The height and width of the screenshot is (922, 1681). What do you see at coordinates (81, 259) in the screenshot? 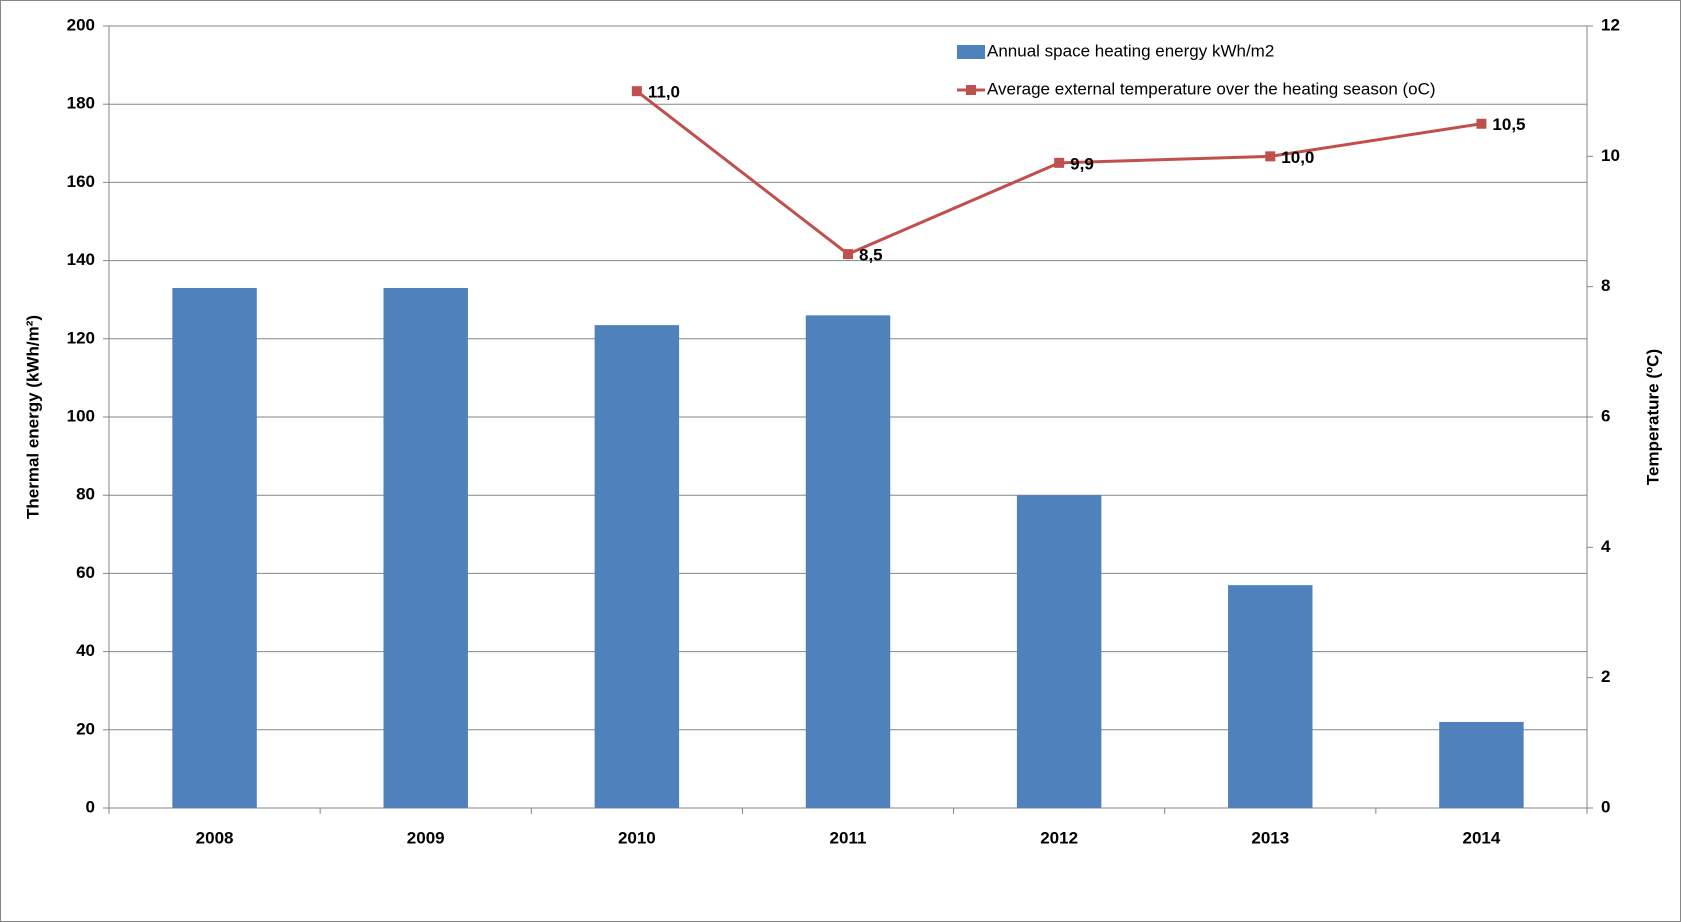
I see `y-tick-label: 140` at bounding box center [81, 259].